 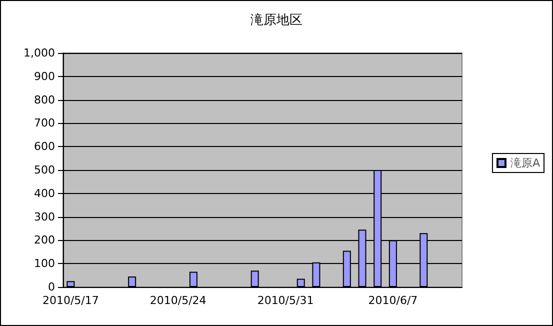 What do you see at coordinates (44, 76) in the screenshot?
I see `y-tick-label: 900` at bounding box center [44, 76].